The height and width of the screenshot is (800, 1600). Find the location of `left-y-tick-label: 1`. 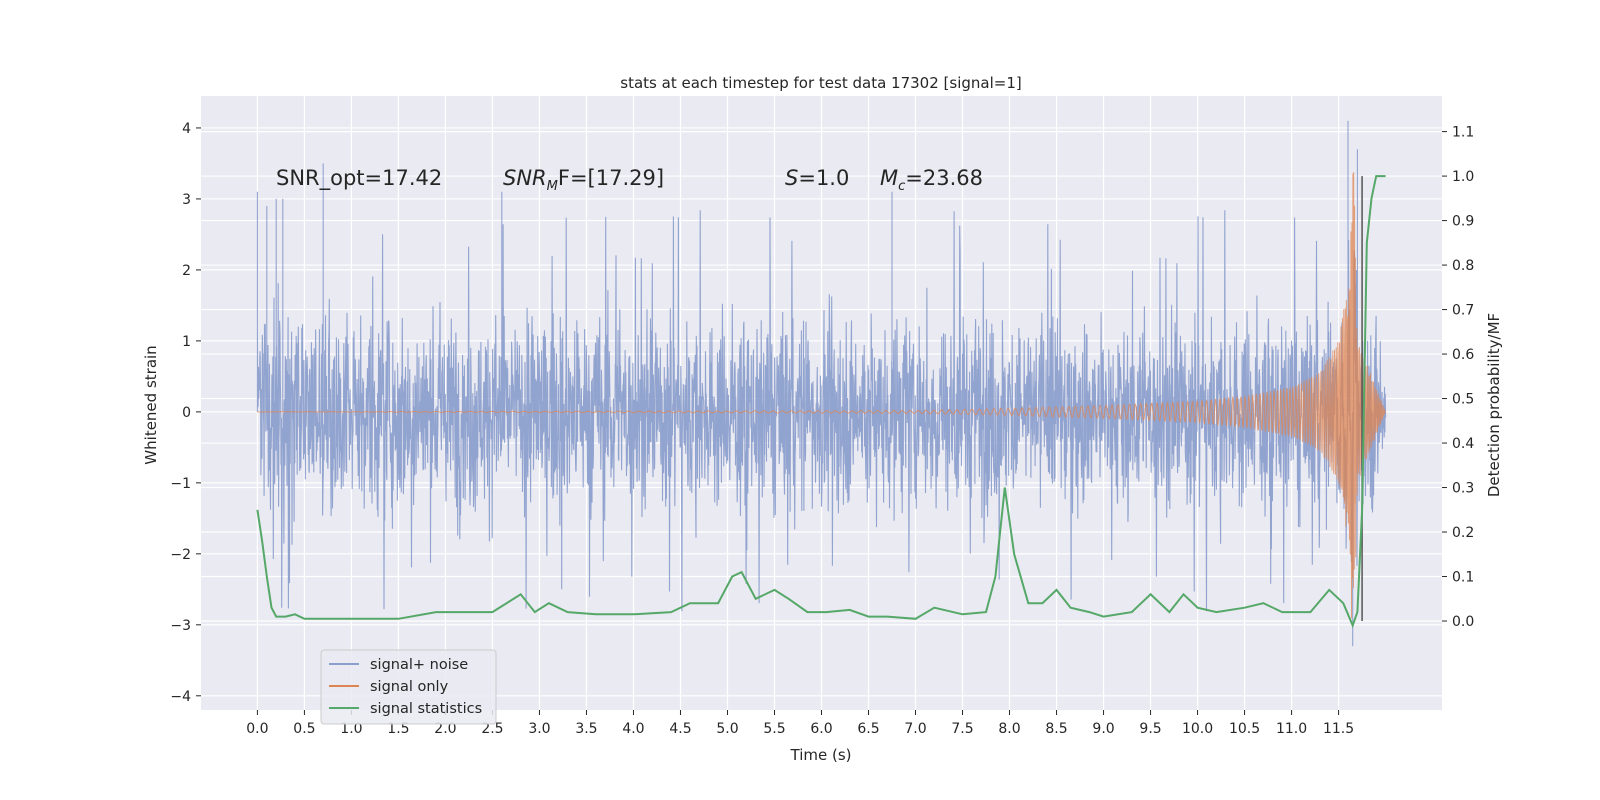

left-y-tick-label: 1 is located at coordinates (186, 342).